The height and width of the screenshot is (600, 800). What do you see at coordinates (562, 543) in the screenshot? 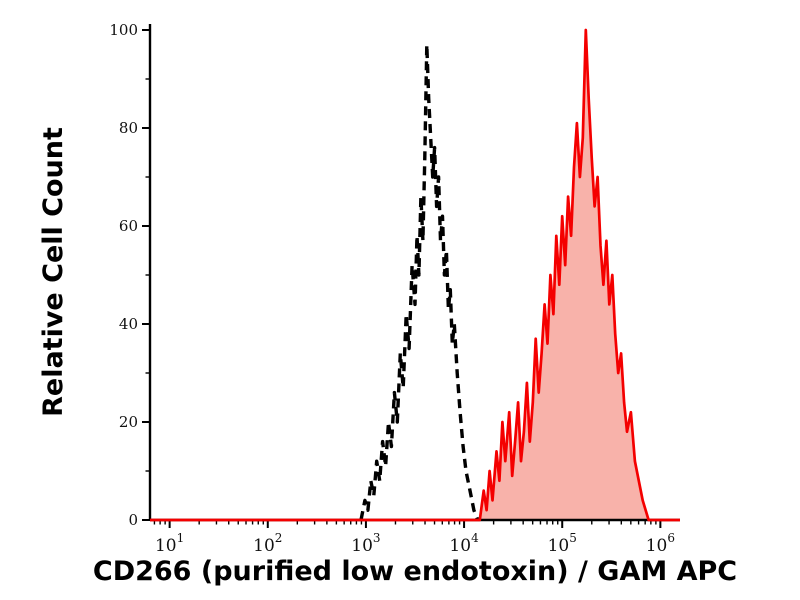
I see `x-tick-label: 10⁵` at bounding box center [562, 543].